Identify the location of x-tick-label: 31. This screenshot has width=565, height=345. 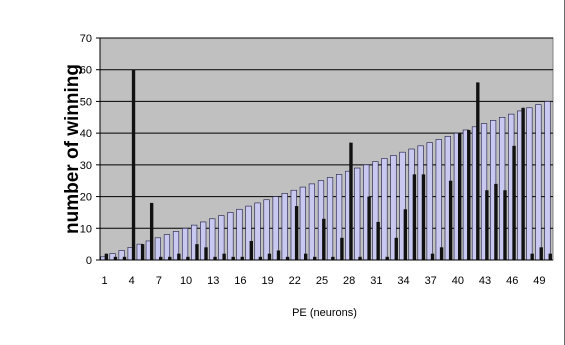
(376, 281).